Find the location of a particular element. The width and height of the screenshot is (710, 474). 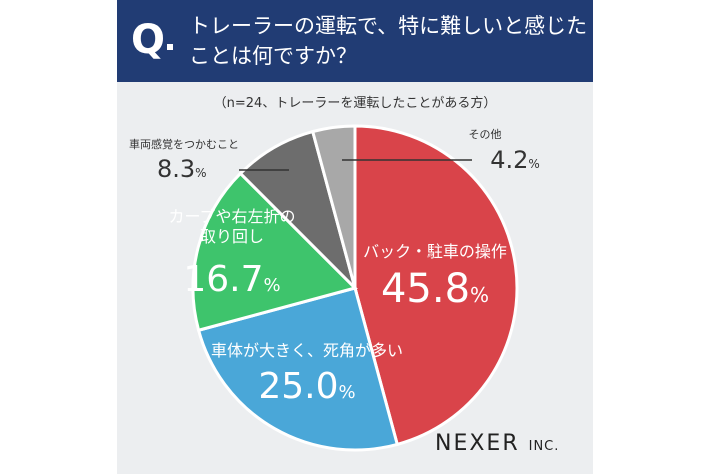

slice-label: その他 is located at coordinates (485, 134).